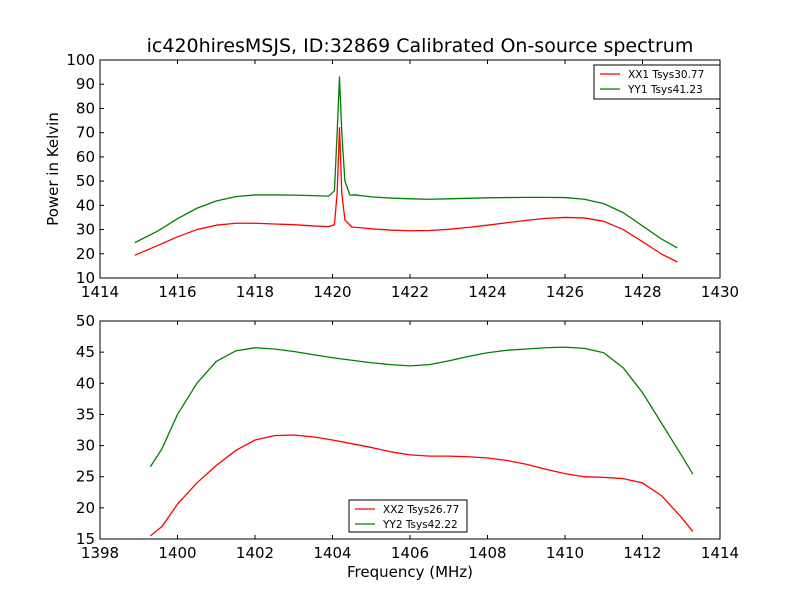 The height and width of the screenshot is (600, 800). I want to click on x-tick-label: 1412, so click(642, 553).